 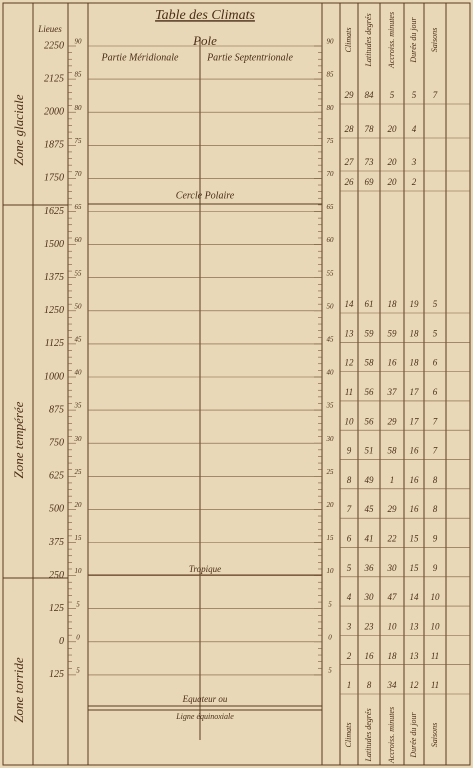 I want to click on cell: 4, so click(x=414, y=129).